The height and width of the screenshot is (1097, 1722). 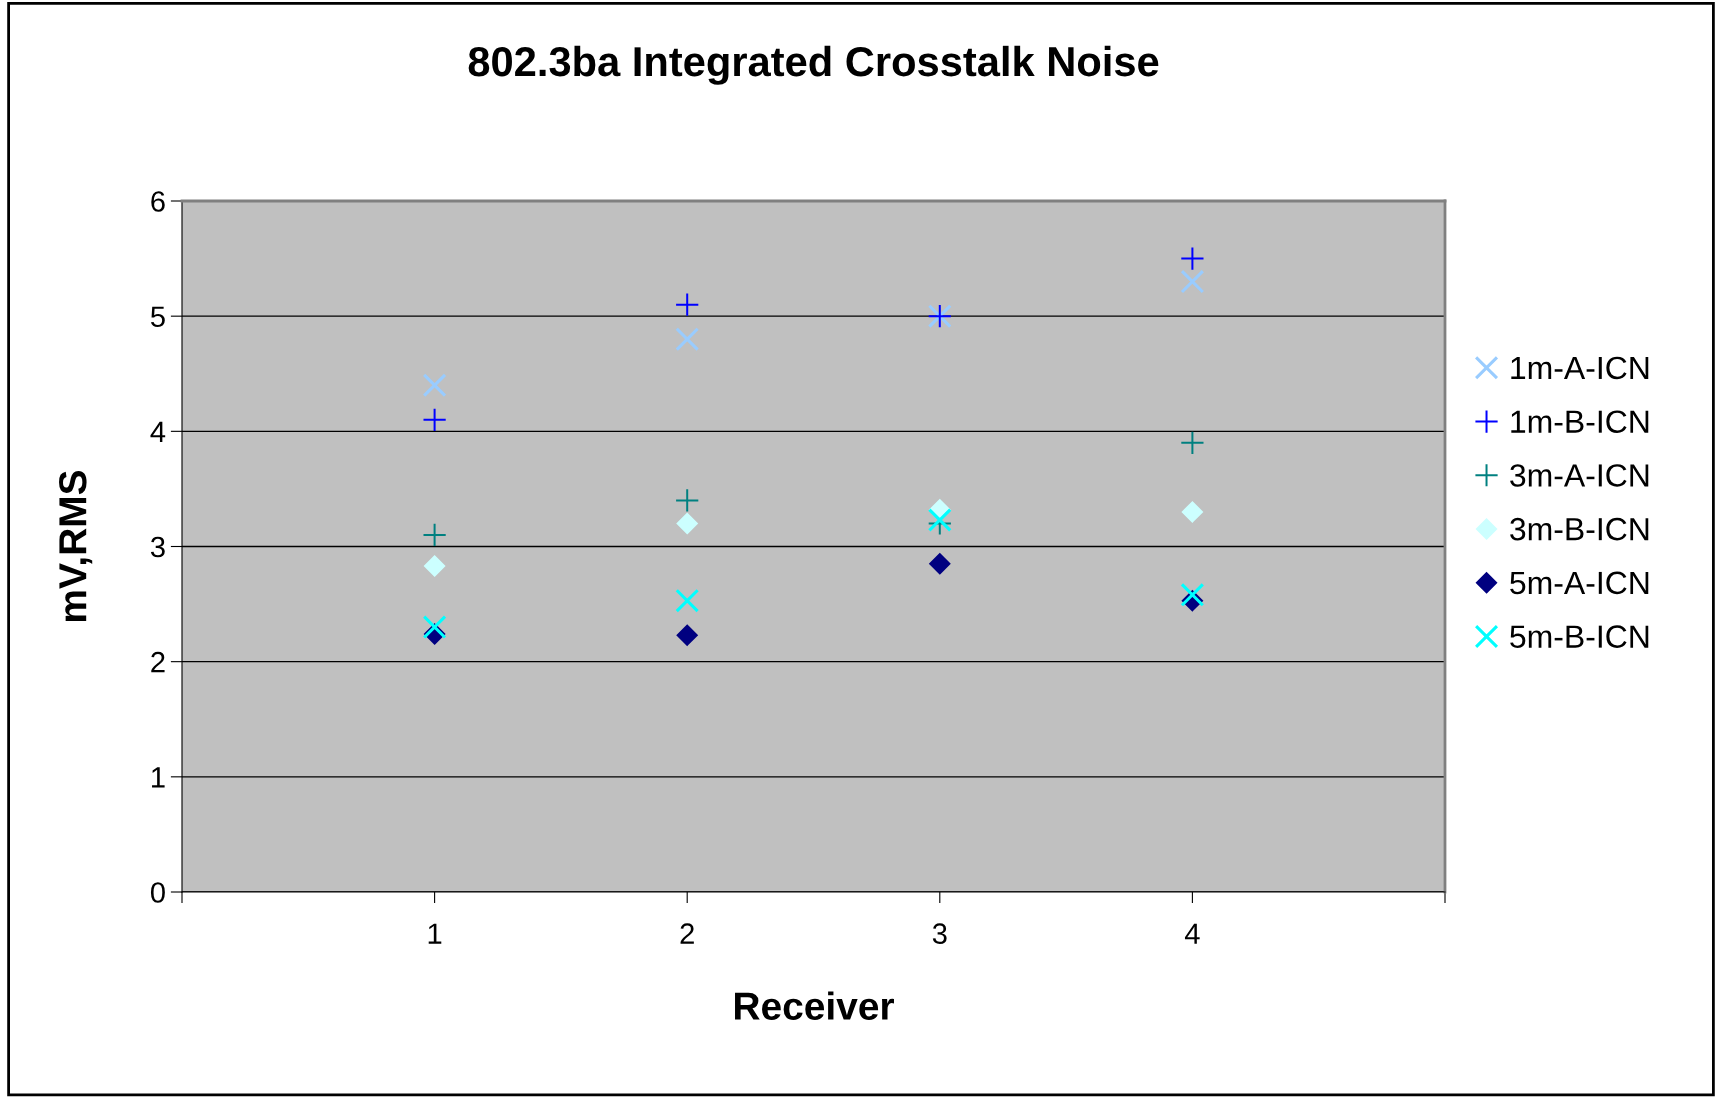 I want to click on x-tick-label: 2, so click(x=687, y=933).